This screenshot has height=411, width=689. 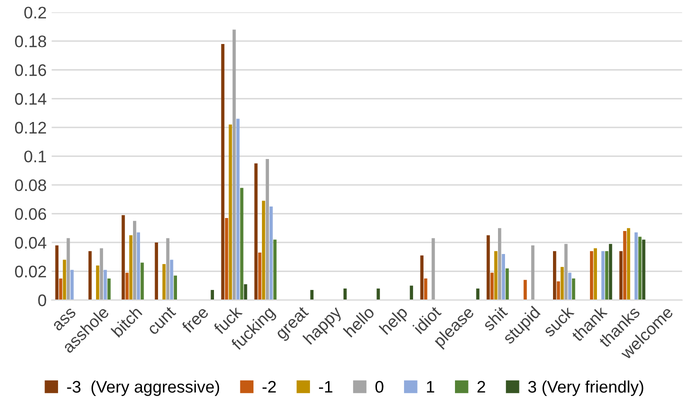 What do you see at coordinates (30, 128) in the screenshot?
I see `y-tick-label: 0.12` at bounding box center [30, 128].